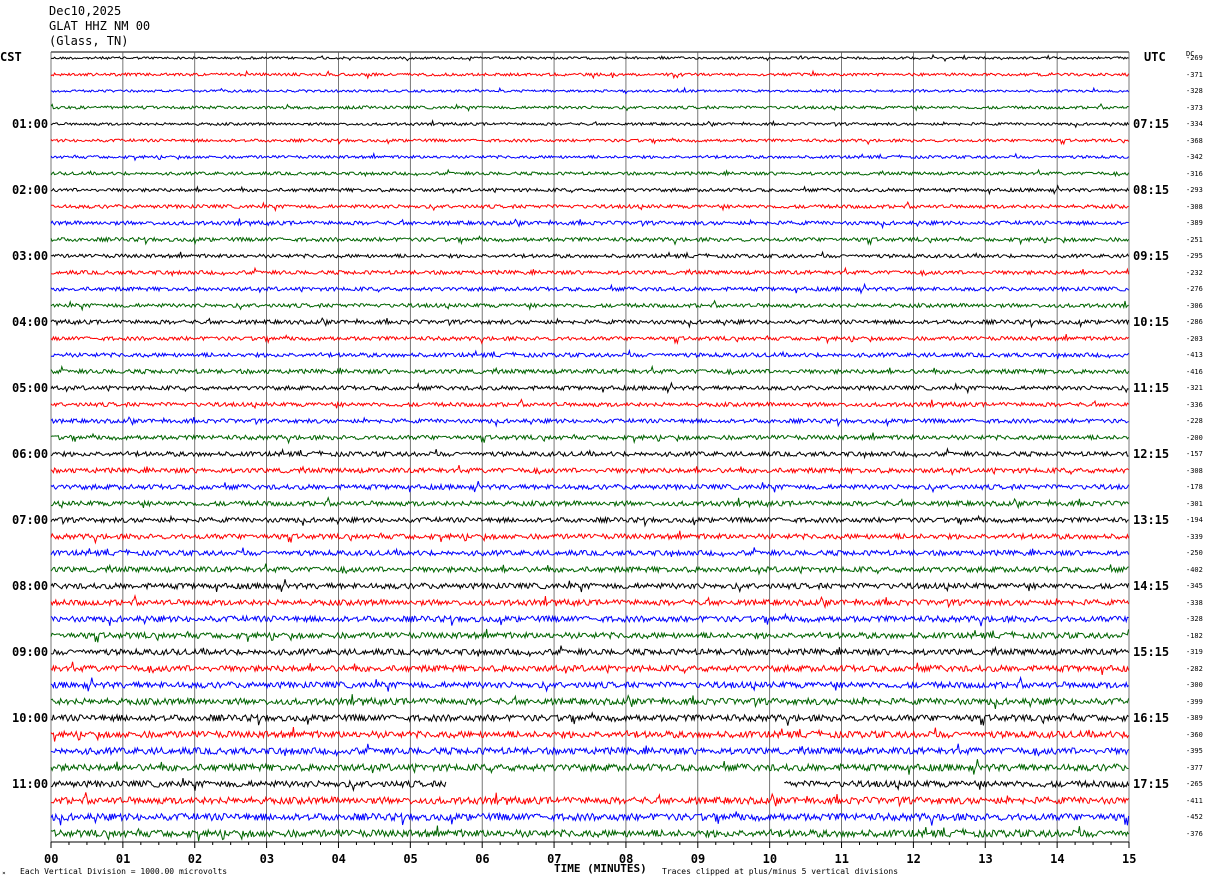  What do you see at coordinates (30, 190) in the screenshot?
I see `left-time-label: 02:00` at bounding box center [30, 190].